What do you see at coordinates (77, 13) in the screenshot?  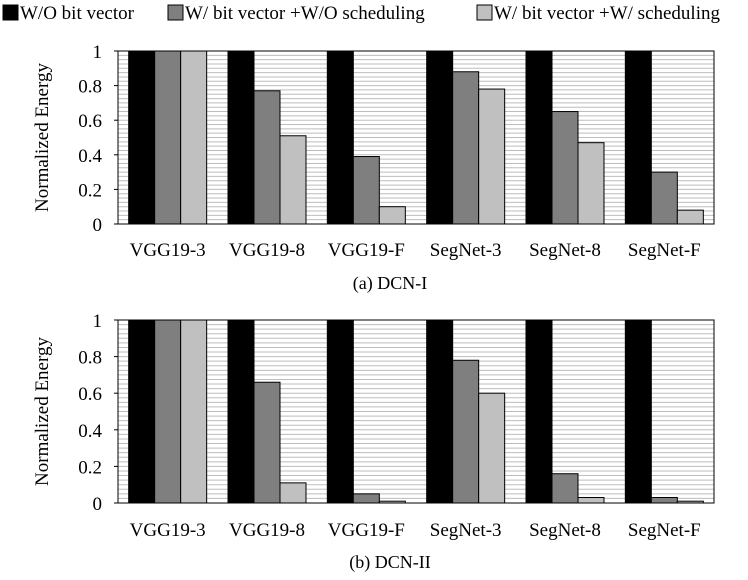 I see `legend-label-wo-bit-vector: W/O bit vector` at bounding box center [77, 13].